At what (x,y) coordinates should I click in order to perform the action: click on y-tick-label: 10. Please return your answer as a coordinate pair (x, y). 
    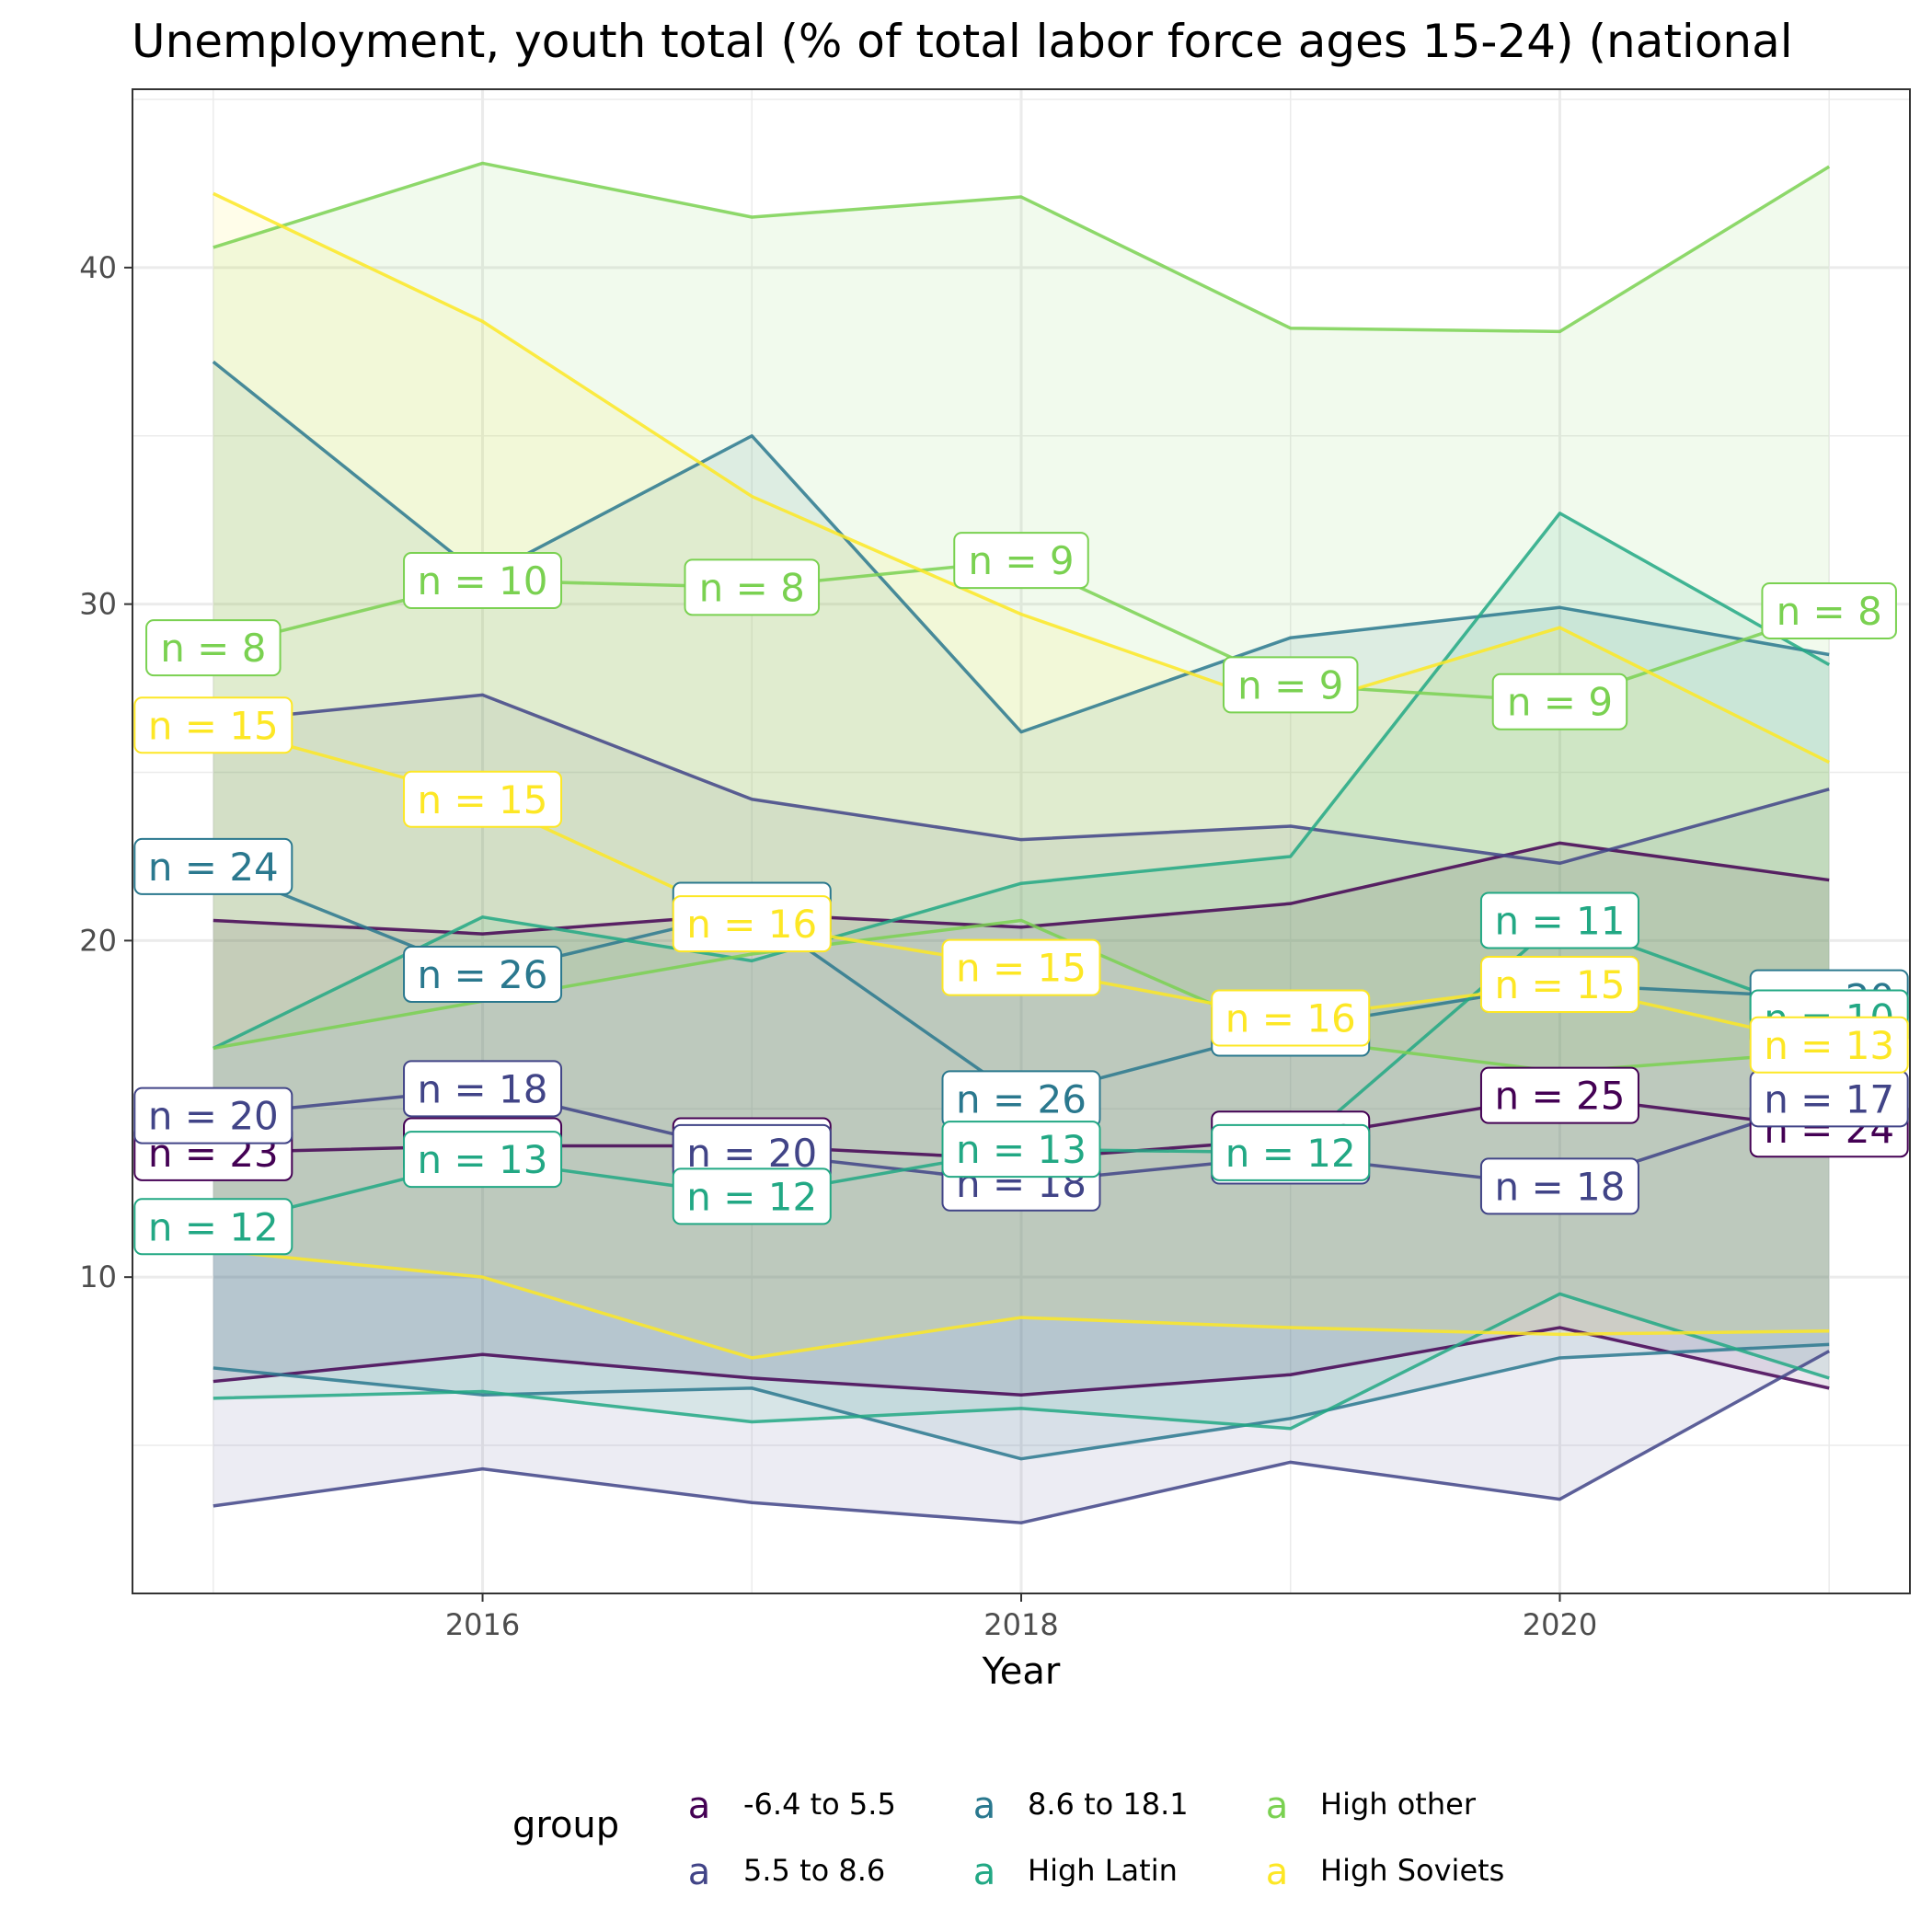
    Looking at the image, I should click on (98, 1276).